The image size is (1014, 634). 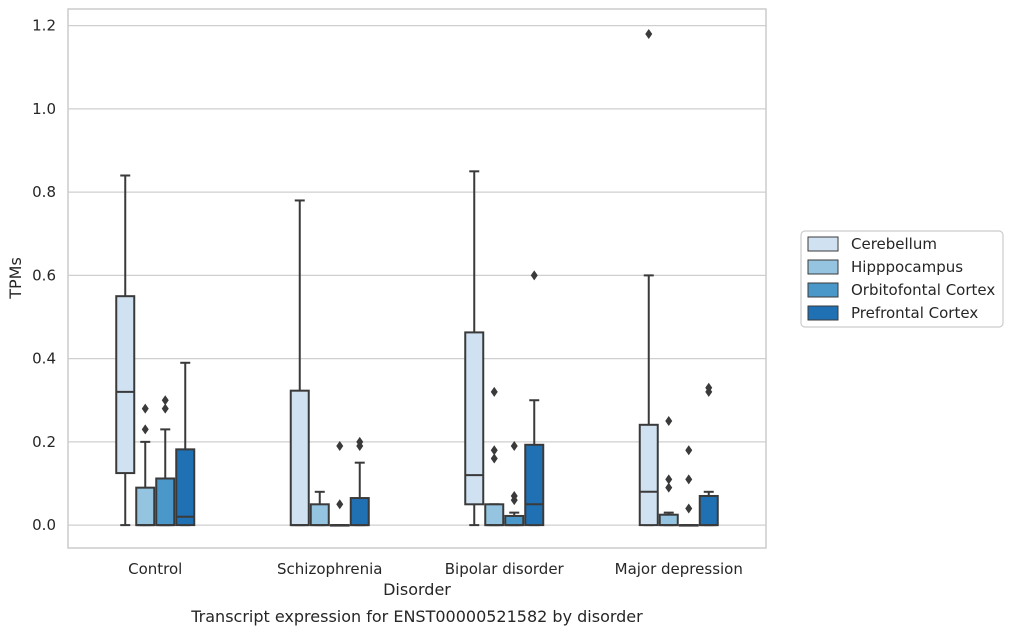 What do you see at coordinates (44, 109) in the screenshot?
I see `y-tick-label: 1.0` at bounding box center [44, 109].